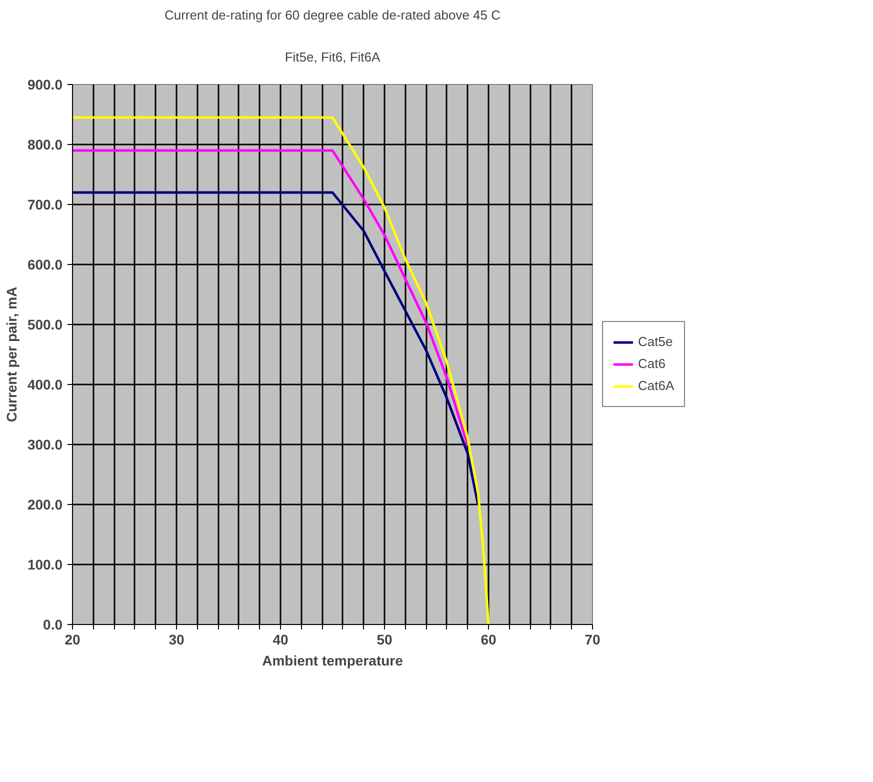 This screenshot has width=873, height=782. What do you see at coordinates (45, 264) in the screenshot?
I see `y-tick-label: 600.0` at bounding box center [45, 264].